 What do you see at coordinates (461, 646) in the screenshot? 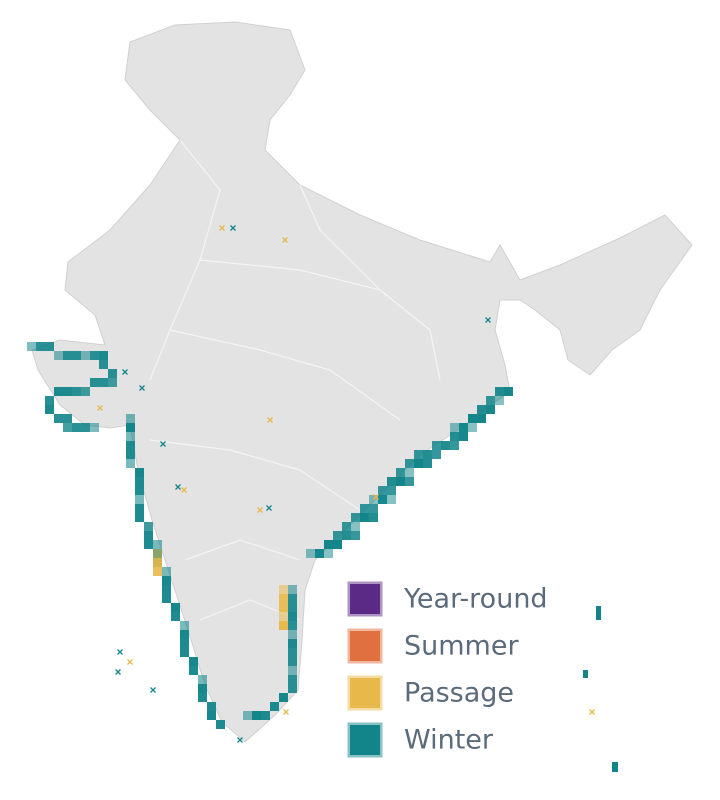
I see `legend-label: Summer` at bounding box center [461, 646].